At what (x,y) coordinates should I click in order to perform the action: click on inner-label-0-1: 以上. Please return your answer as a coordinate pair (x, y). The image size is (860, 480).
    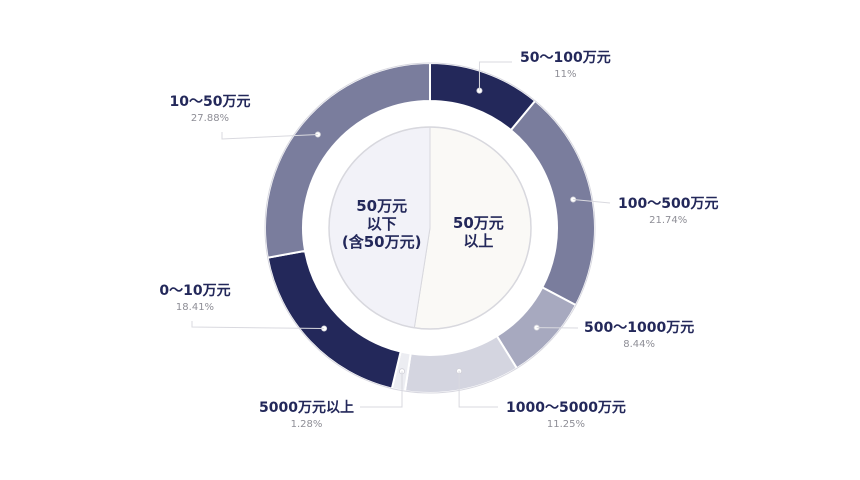
    Looking at the image, I should click on (478, 241).